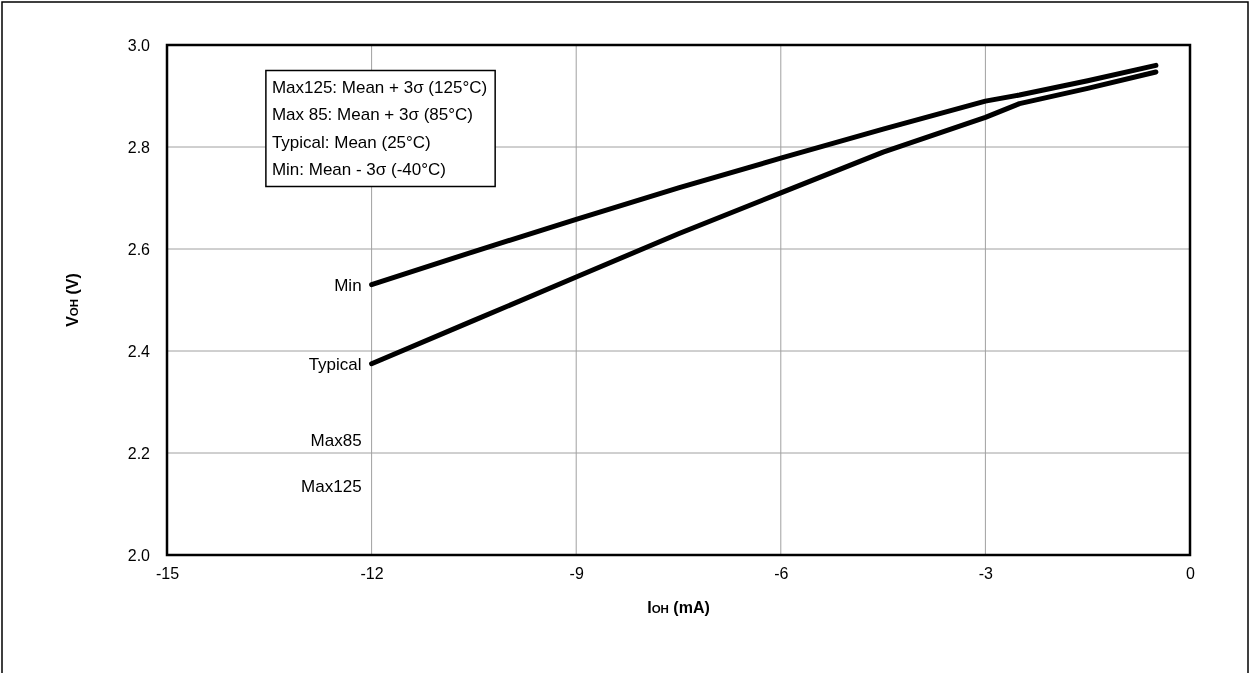  Describe the element at coordinates (139, 45) in the screenshot. I see `y-tick-label: 3.0` at that location.